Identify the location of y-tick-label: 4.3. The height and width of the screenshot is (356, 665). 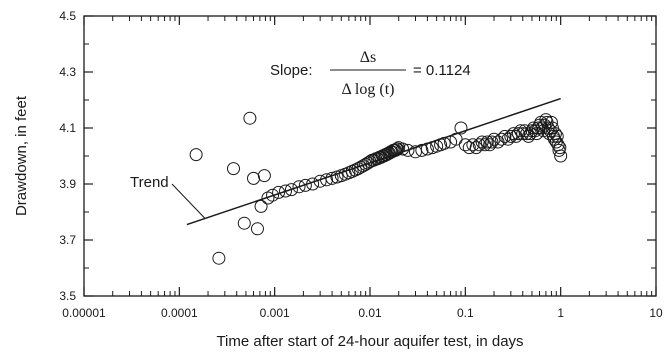
(67, 72).